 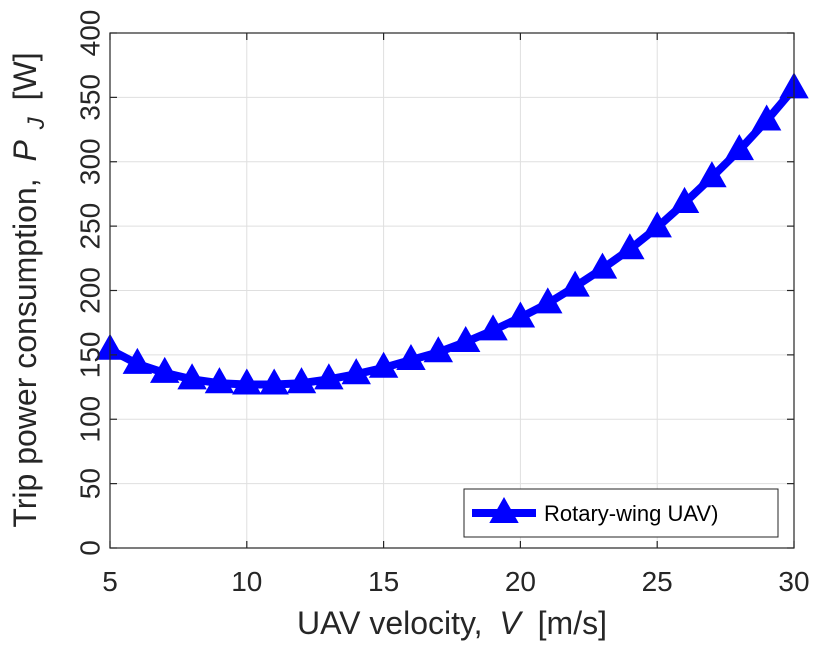 I want to click on y-tick-label: 100, so click(x=89, y=419).